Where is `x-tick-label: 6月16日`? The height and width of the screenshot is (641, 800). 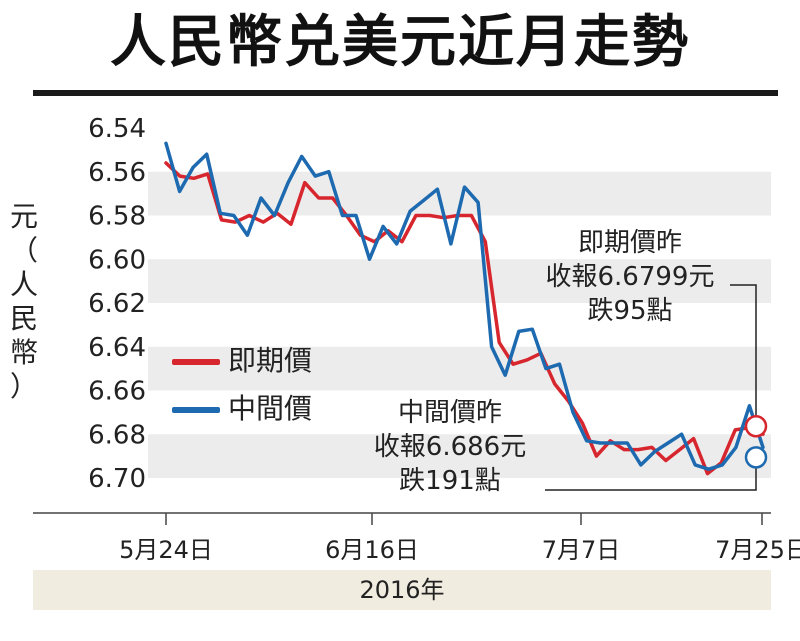 x-tick-label: 6月16日 is located at coordinates (372, 550).